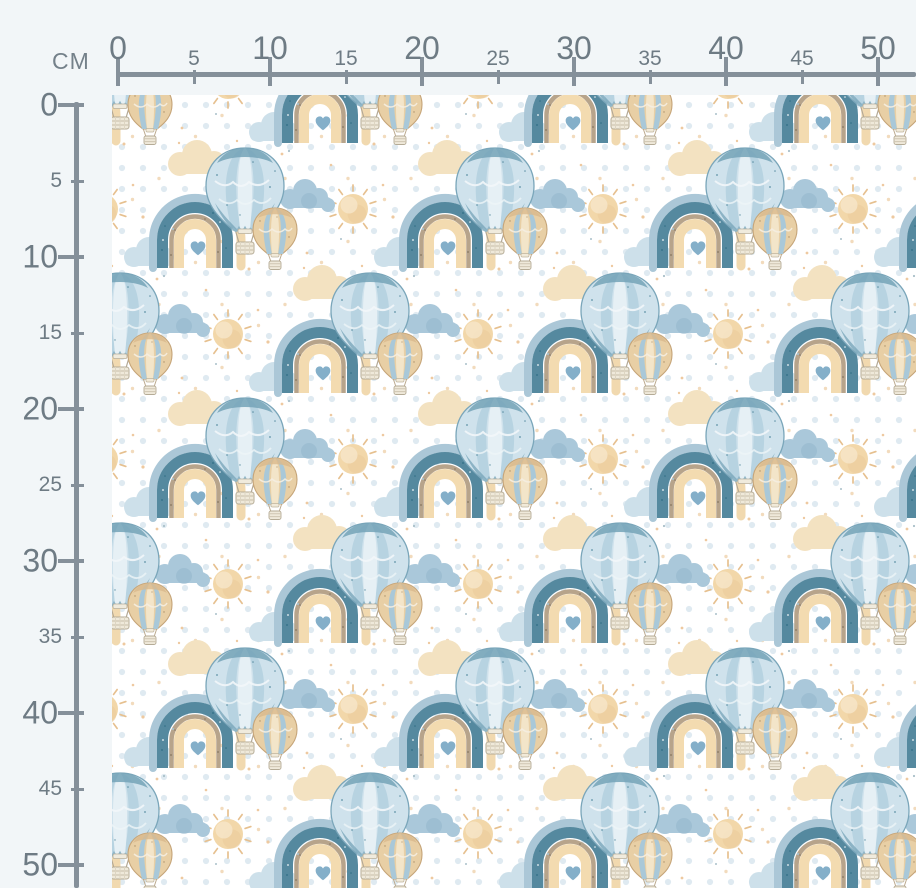 This screenshot has height=888, width=916. What do you see at coordinates (71, 61) in the screenshot?
I see `unit-label: CM` at bounding box center [71, 61].